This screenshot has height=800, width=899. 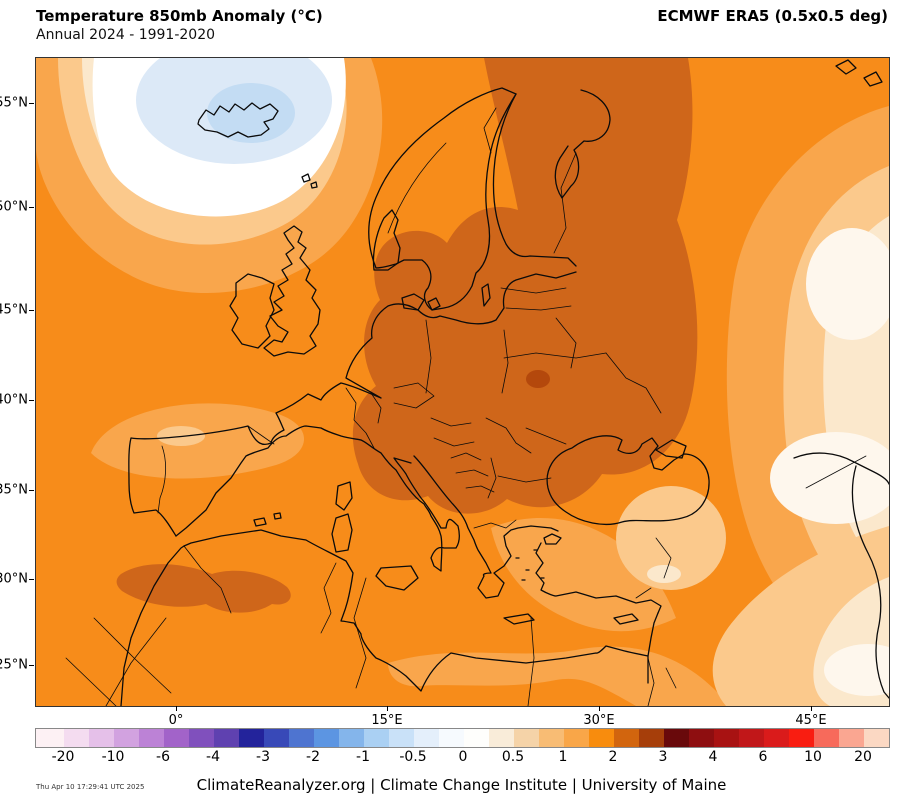 What do you see at coordinates (628, 480) in the screenshot?
I see `black-sea-outline` at bounding box center [628, 480].